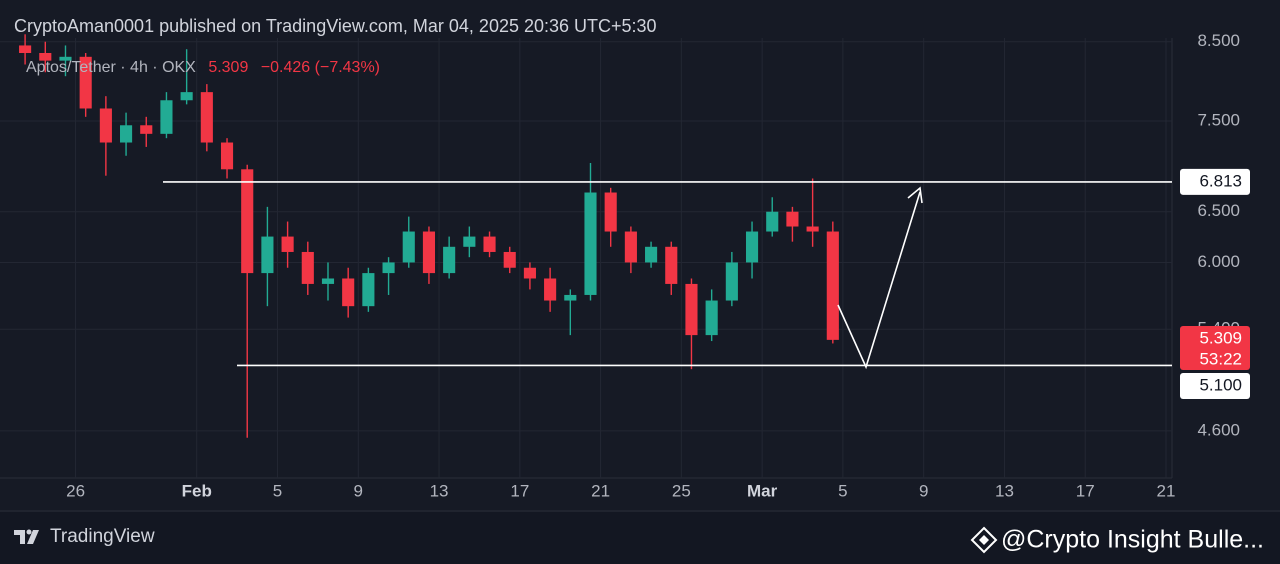 The height and width of the screenshot is (564, 1280). What do you see at coordinates (1215, 347) in the screenshot?
I see `last-price-box` at bounding box center [1215, 347].